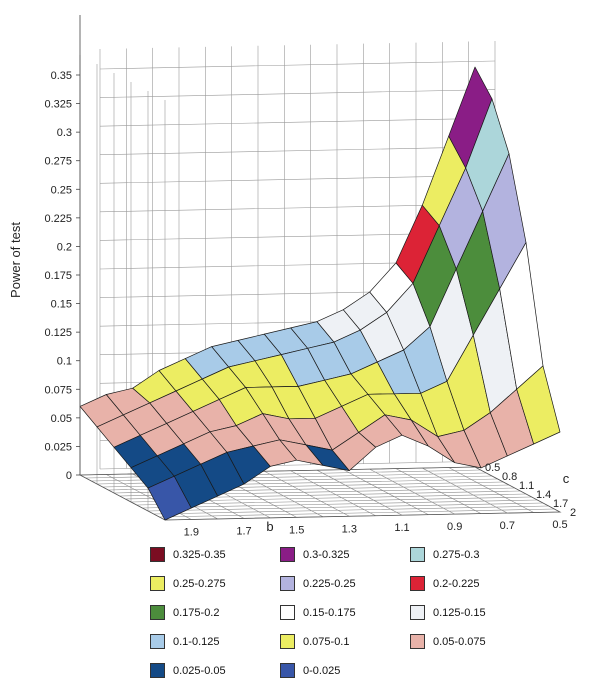 The height and width of the screenshot is (685, 613). What do you see at coordinates (61, 76) in the screenshot?
I see `z-tick-label: 0.35` at bounding box center [61, 76].